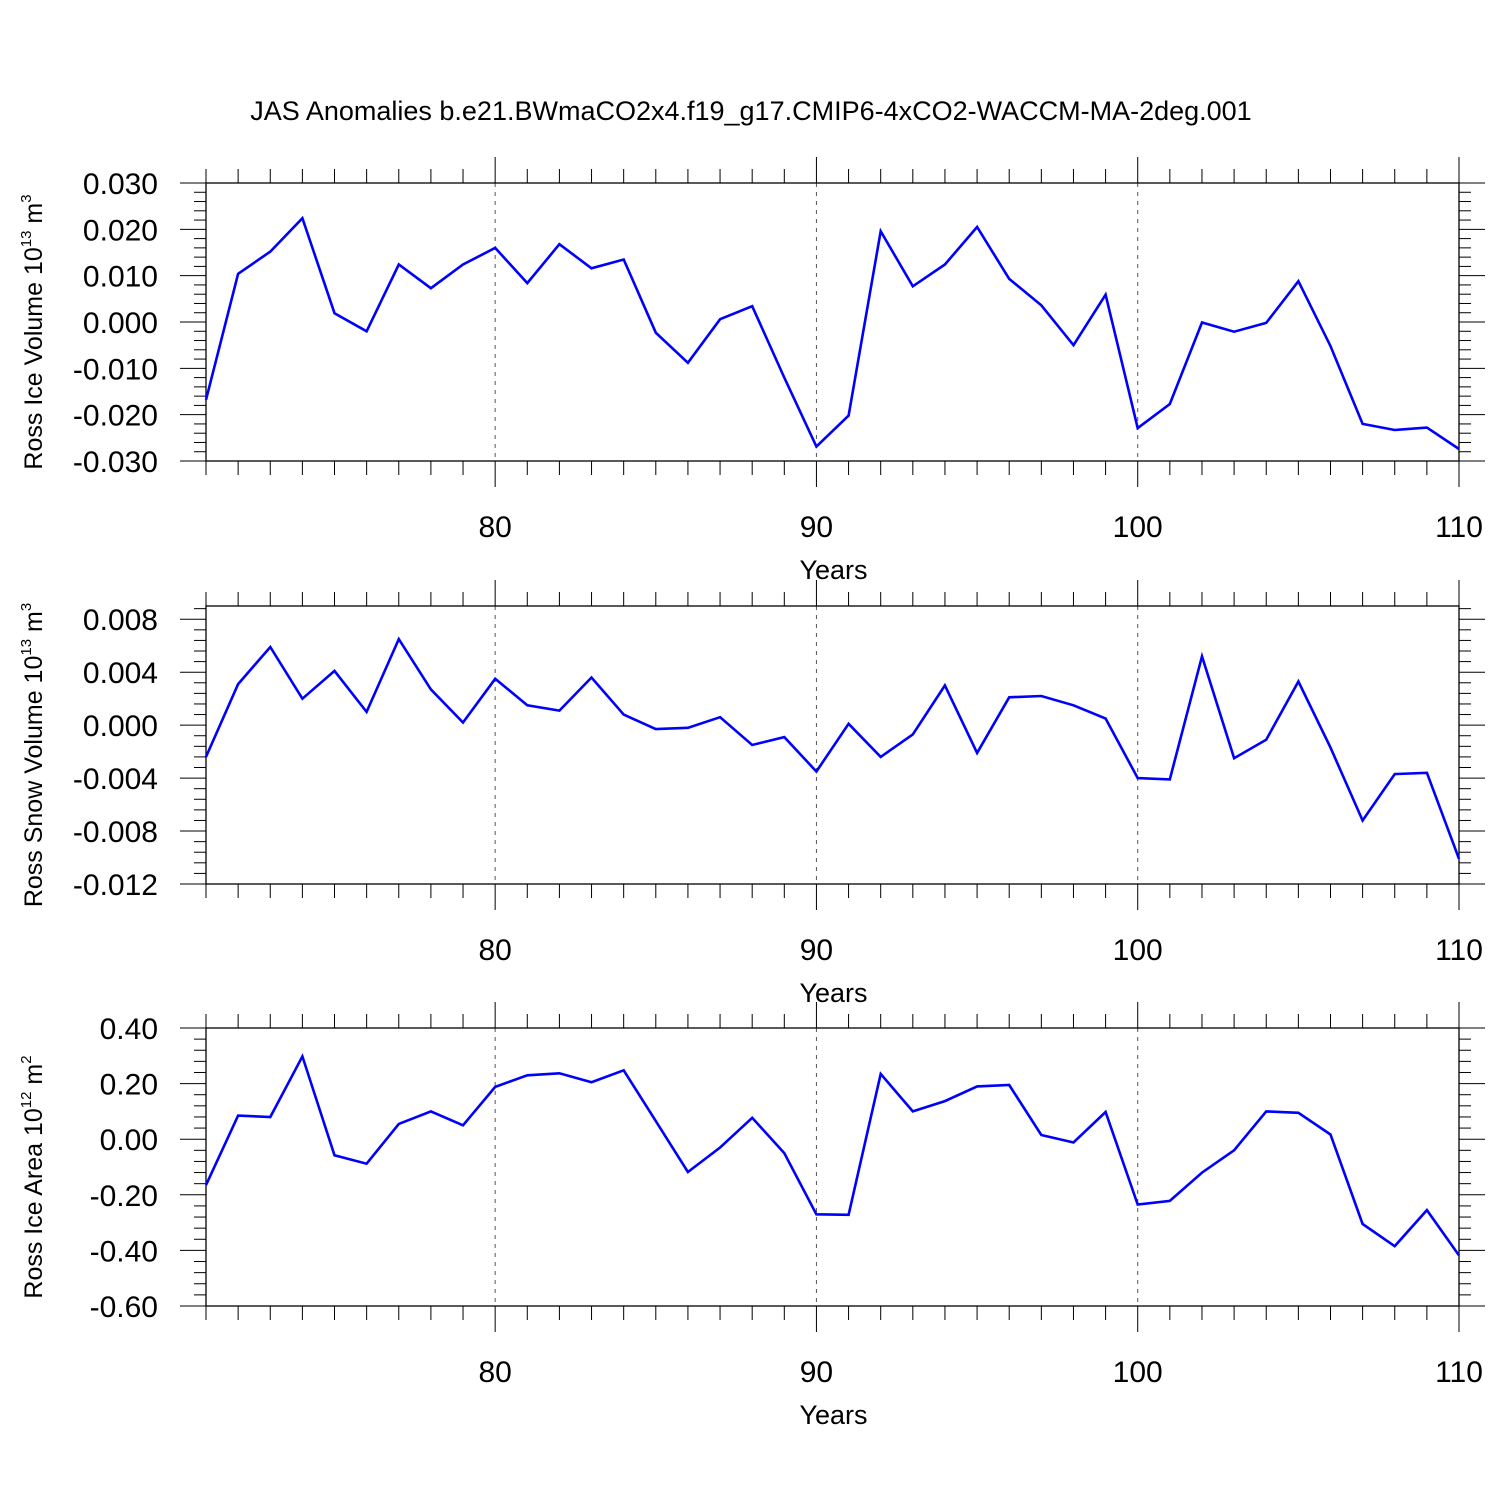 The image size is (1500, 1500). I want to click on y-axis-label: Ross Snow Volume 1013​ m3​, so click(33, 755).